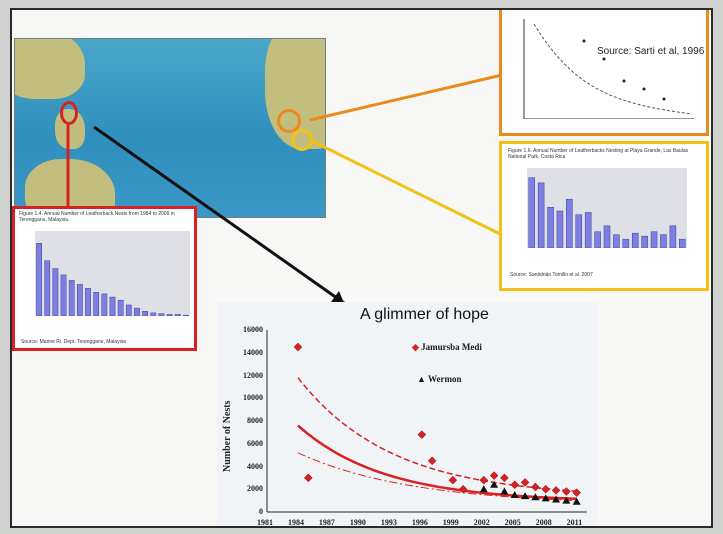 This screenshot has height=534, width=723. What do you see at coordinates (419, 522) in the screenshot?
I see `x-tick-label: 1996` at bounding box center [419, 522].